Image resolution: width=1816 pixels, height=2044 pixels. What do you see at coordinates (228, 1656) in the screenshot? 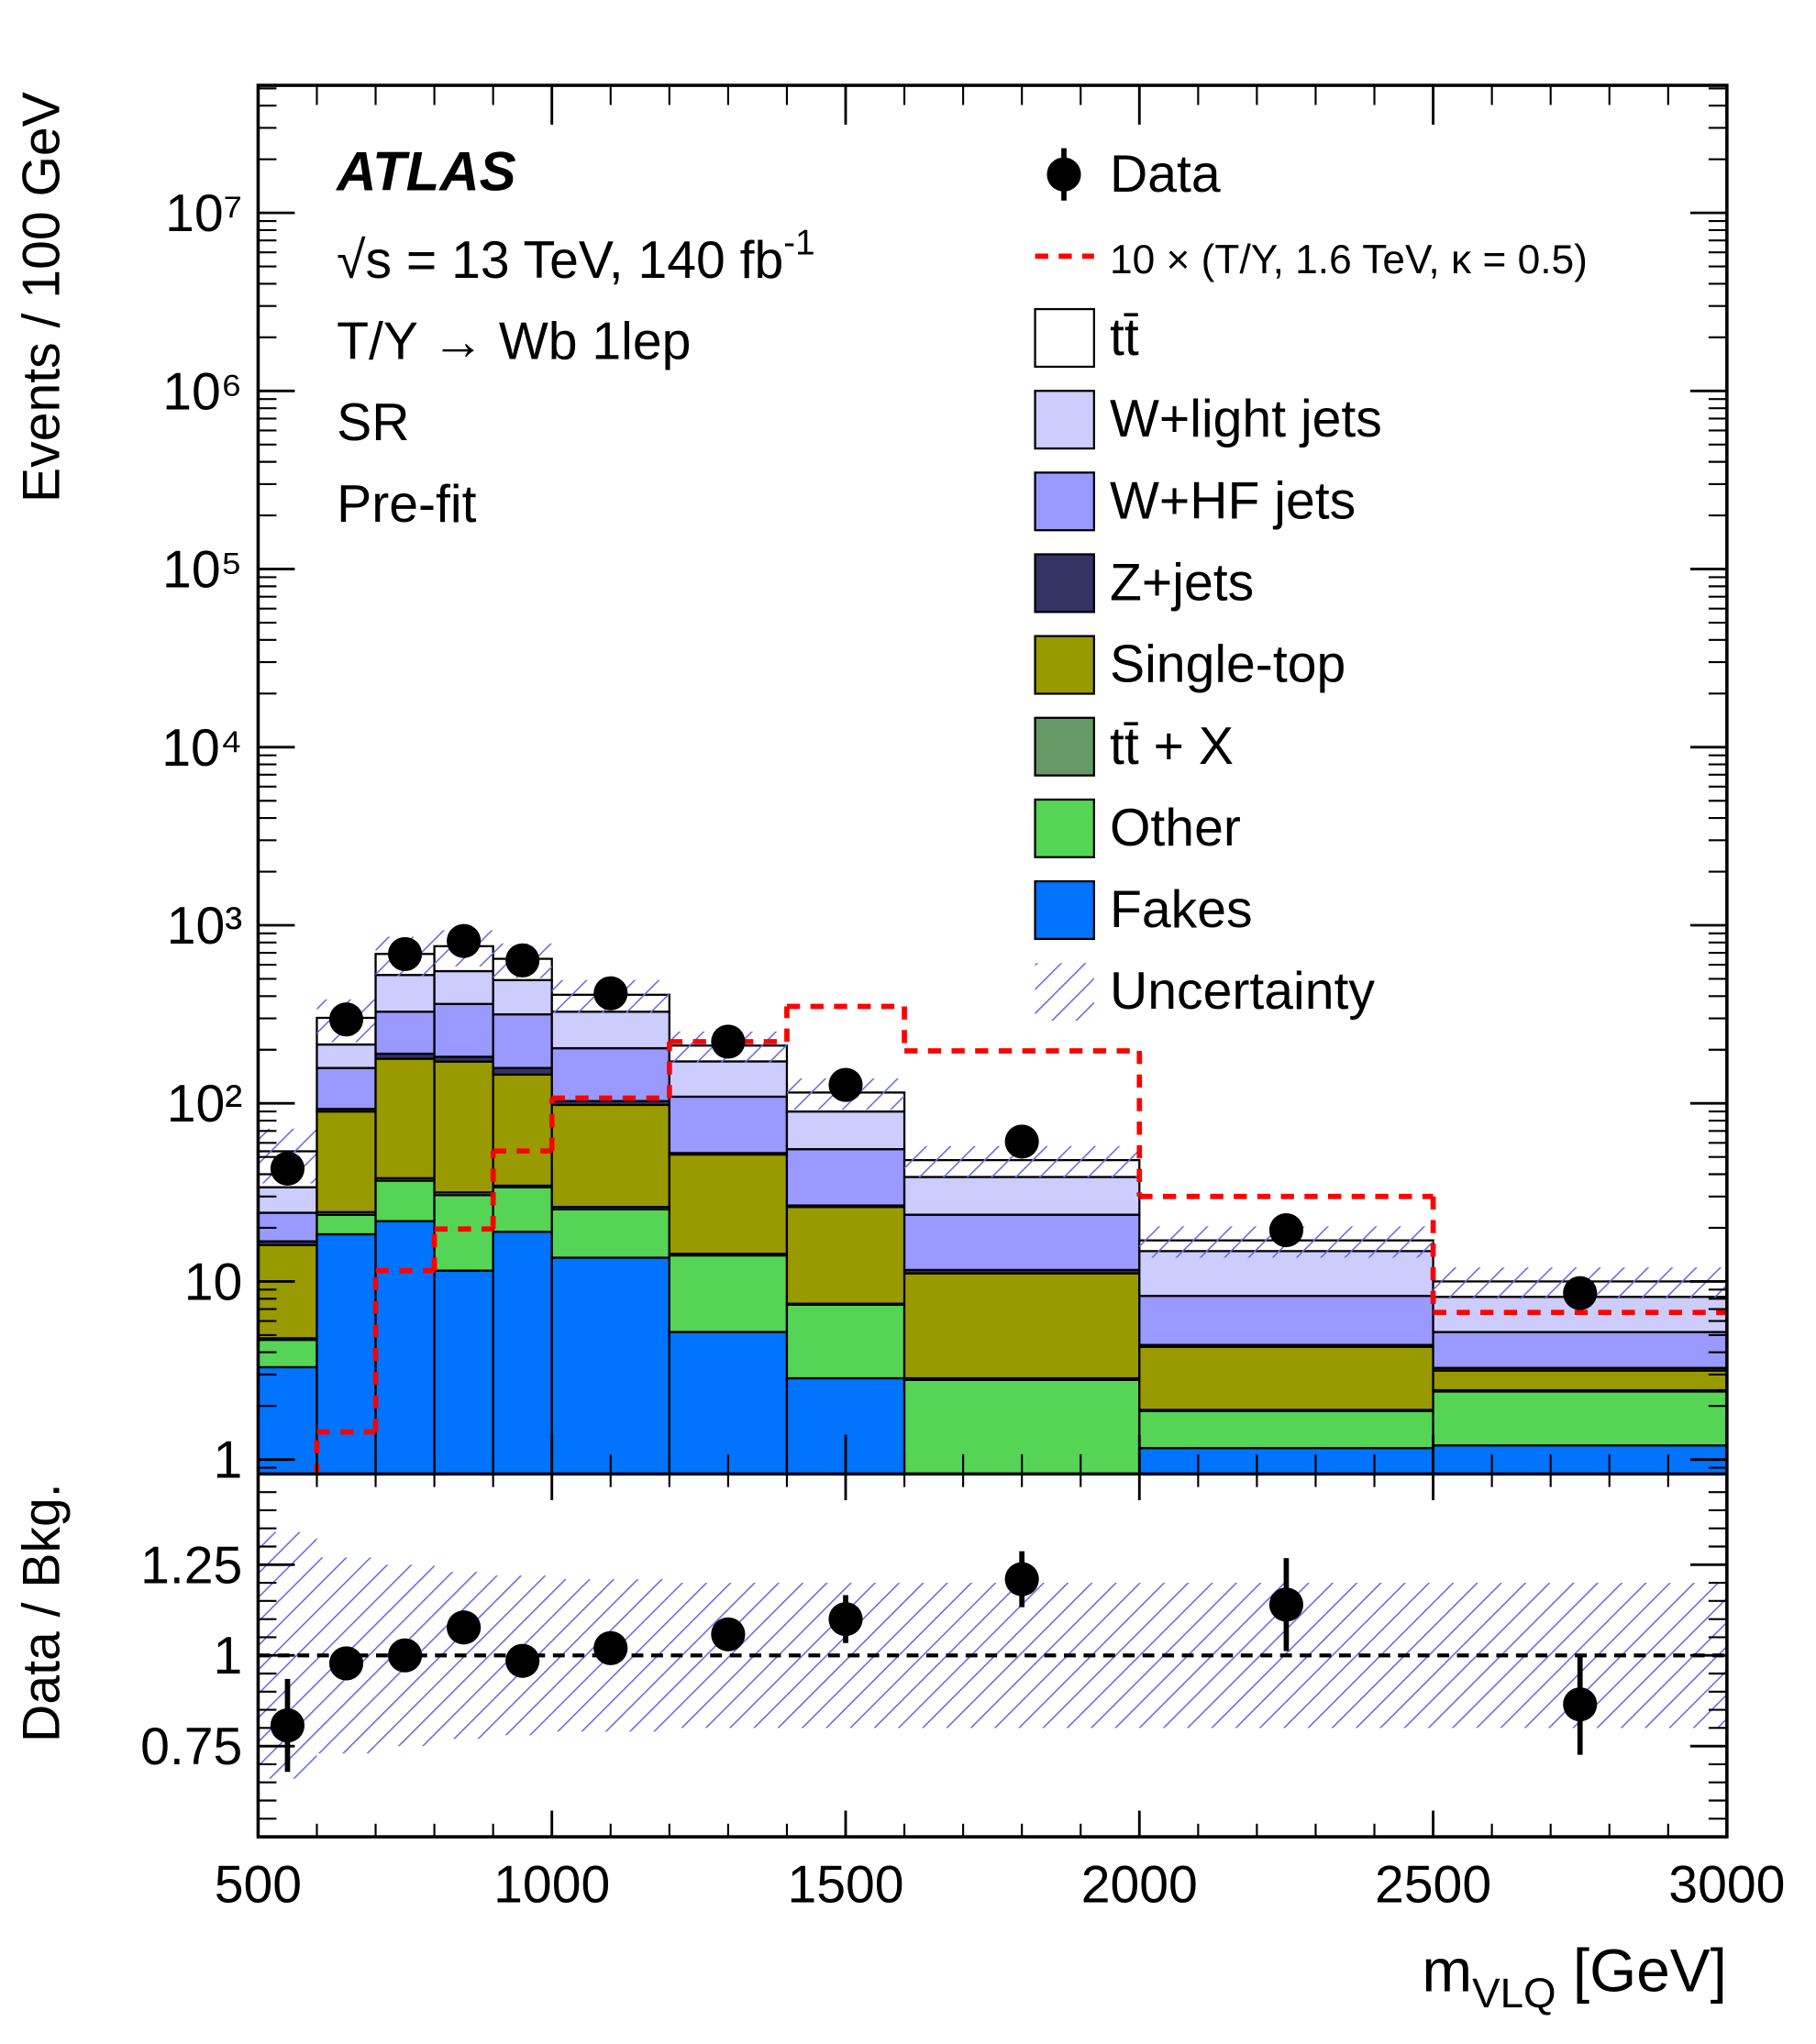
I see `ratio-y-tick-label: 1` at bounding box center [228, 1656].